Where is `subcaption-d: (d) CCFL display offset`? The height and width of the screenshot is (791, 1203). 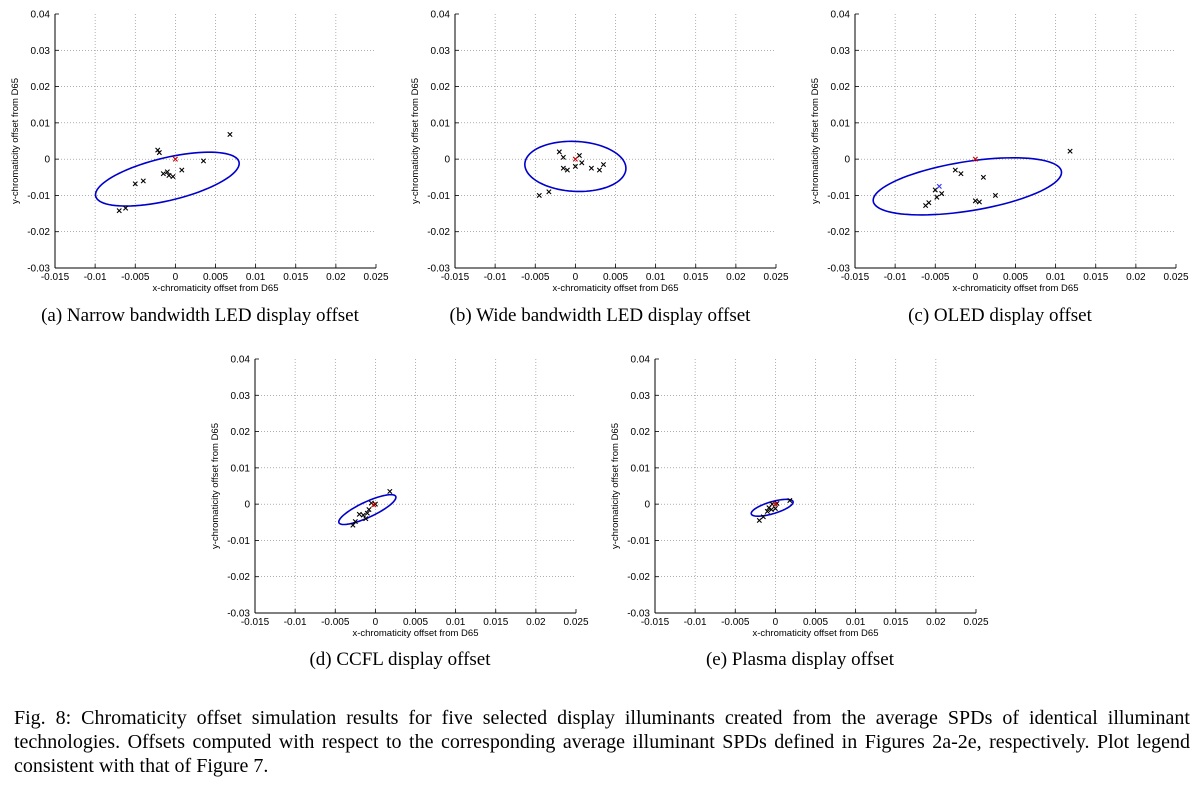 subcaption-d: (d) CCFL display offset is located at coordinates (400, 659).